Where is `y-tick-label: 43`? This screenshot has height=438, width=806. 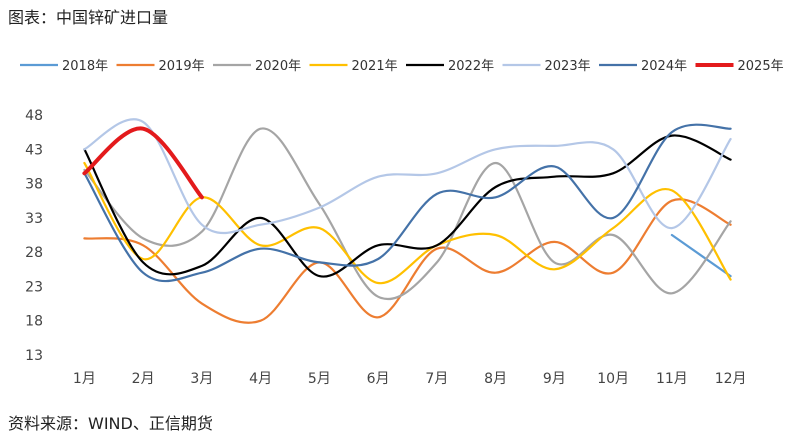 y-tick-label: 43 is located at coordinates (34, 150).